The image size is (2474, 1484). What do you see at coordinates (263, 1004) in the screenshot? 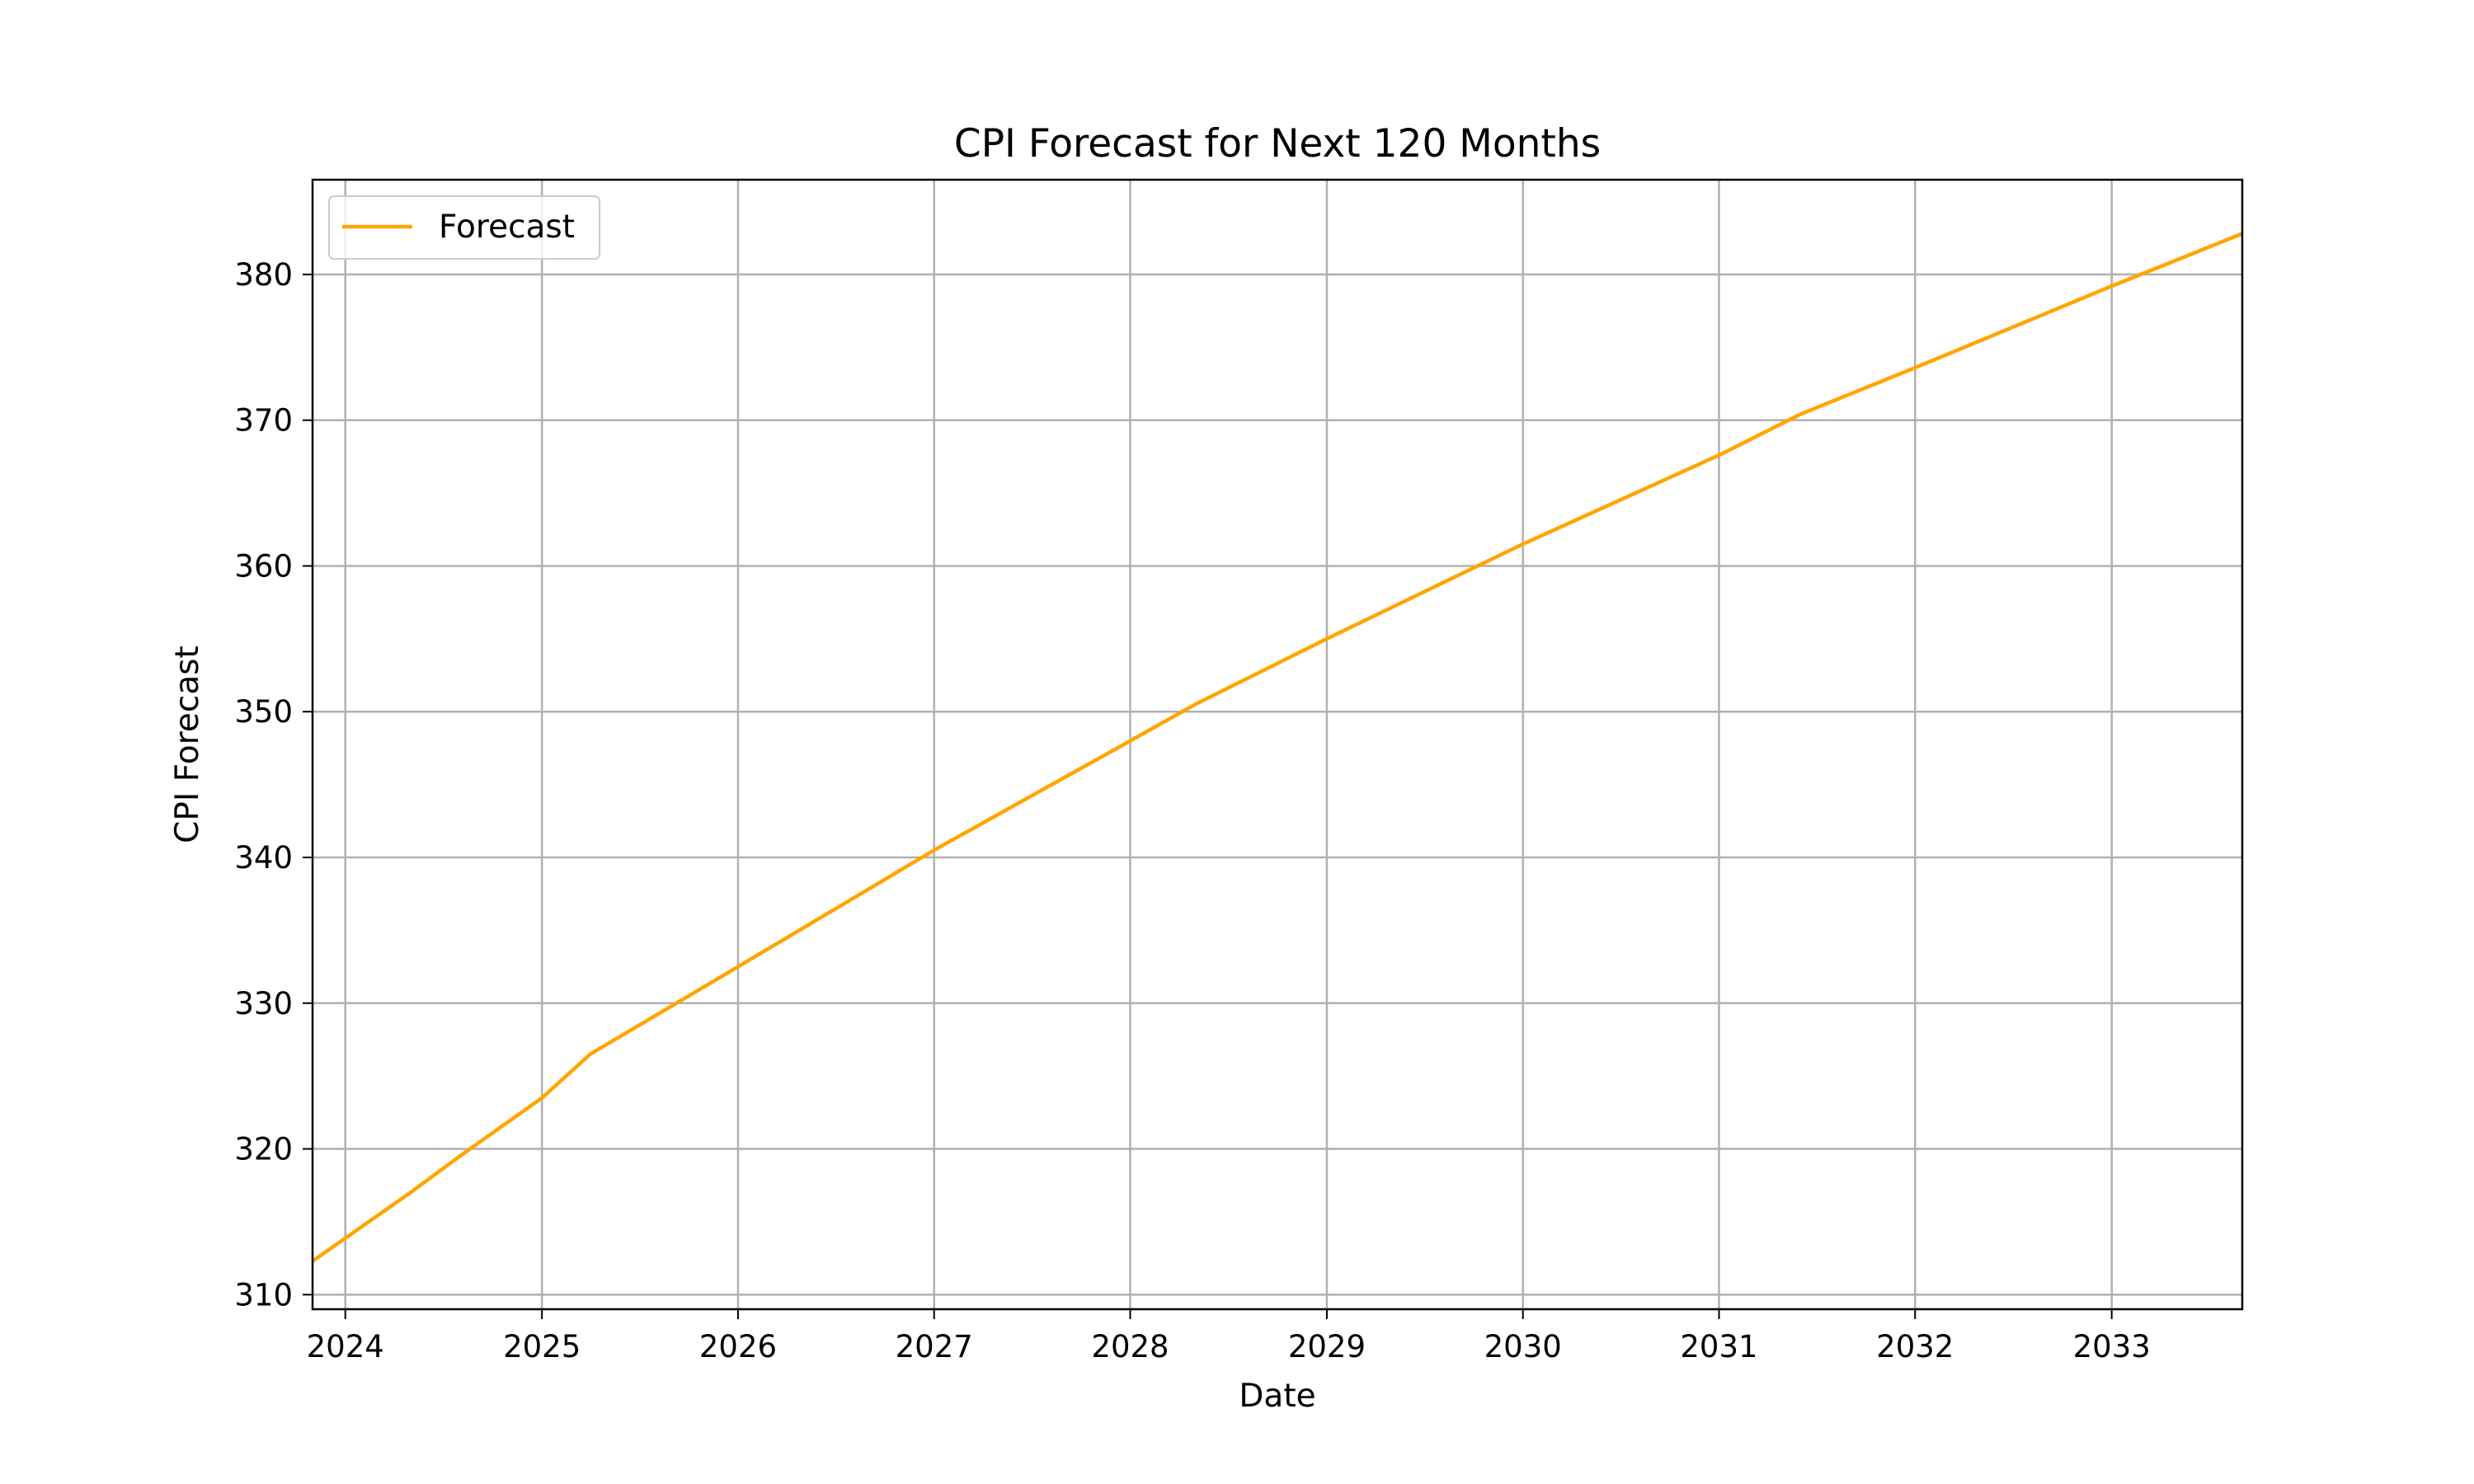
I see `y-tick-label: 330` at bounding box center [263, 1004].